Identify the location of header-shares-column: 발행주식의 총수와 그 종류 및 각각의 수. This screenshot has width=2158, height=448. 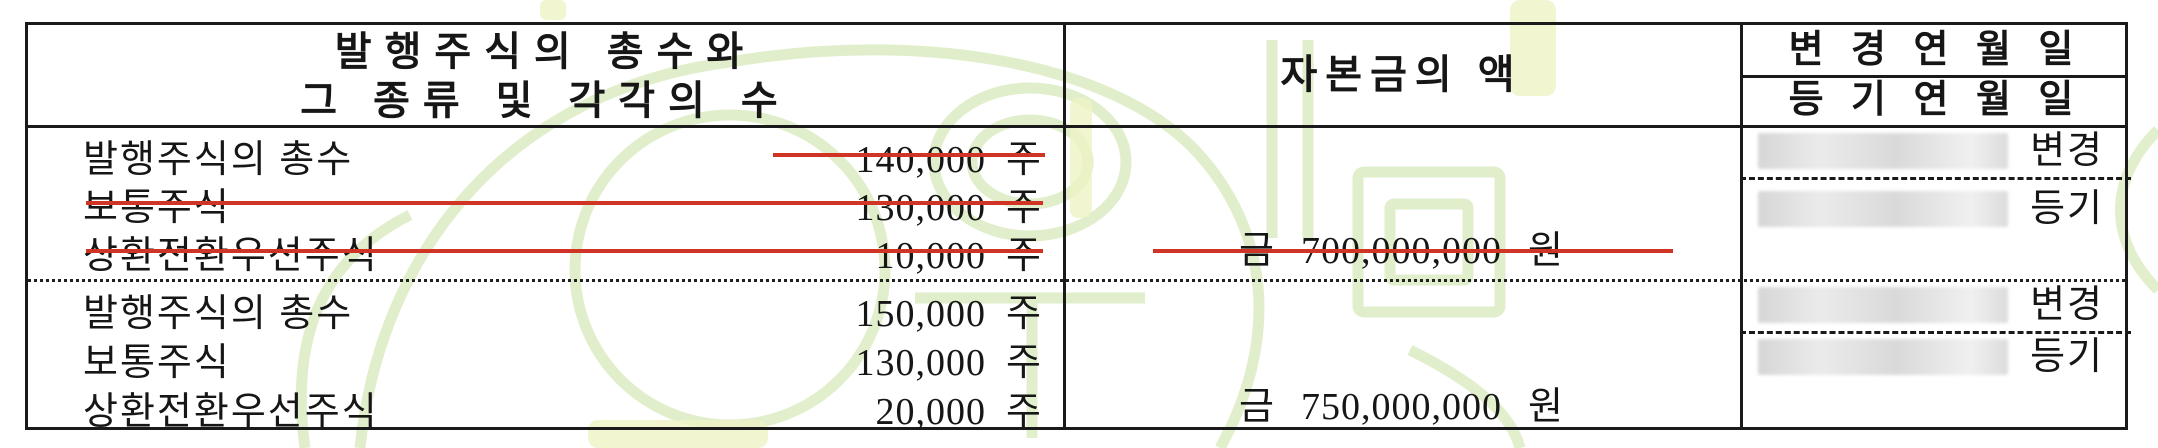
(545, 75).